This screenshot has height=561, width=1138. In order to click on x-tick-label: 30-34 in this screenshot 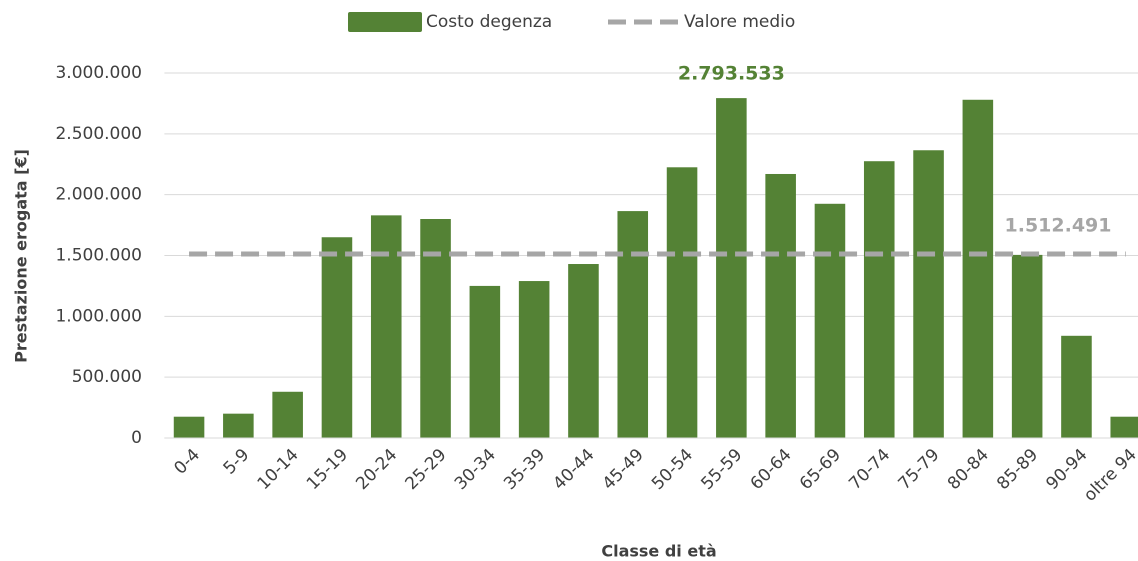, I will do `click(475, 469)`.